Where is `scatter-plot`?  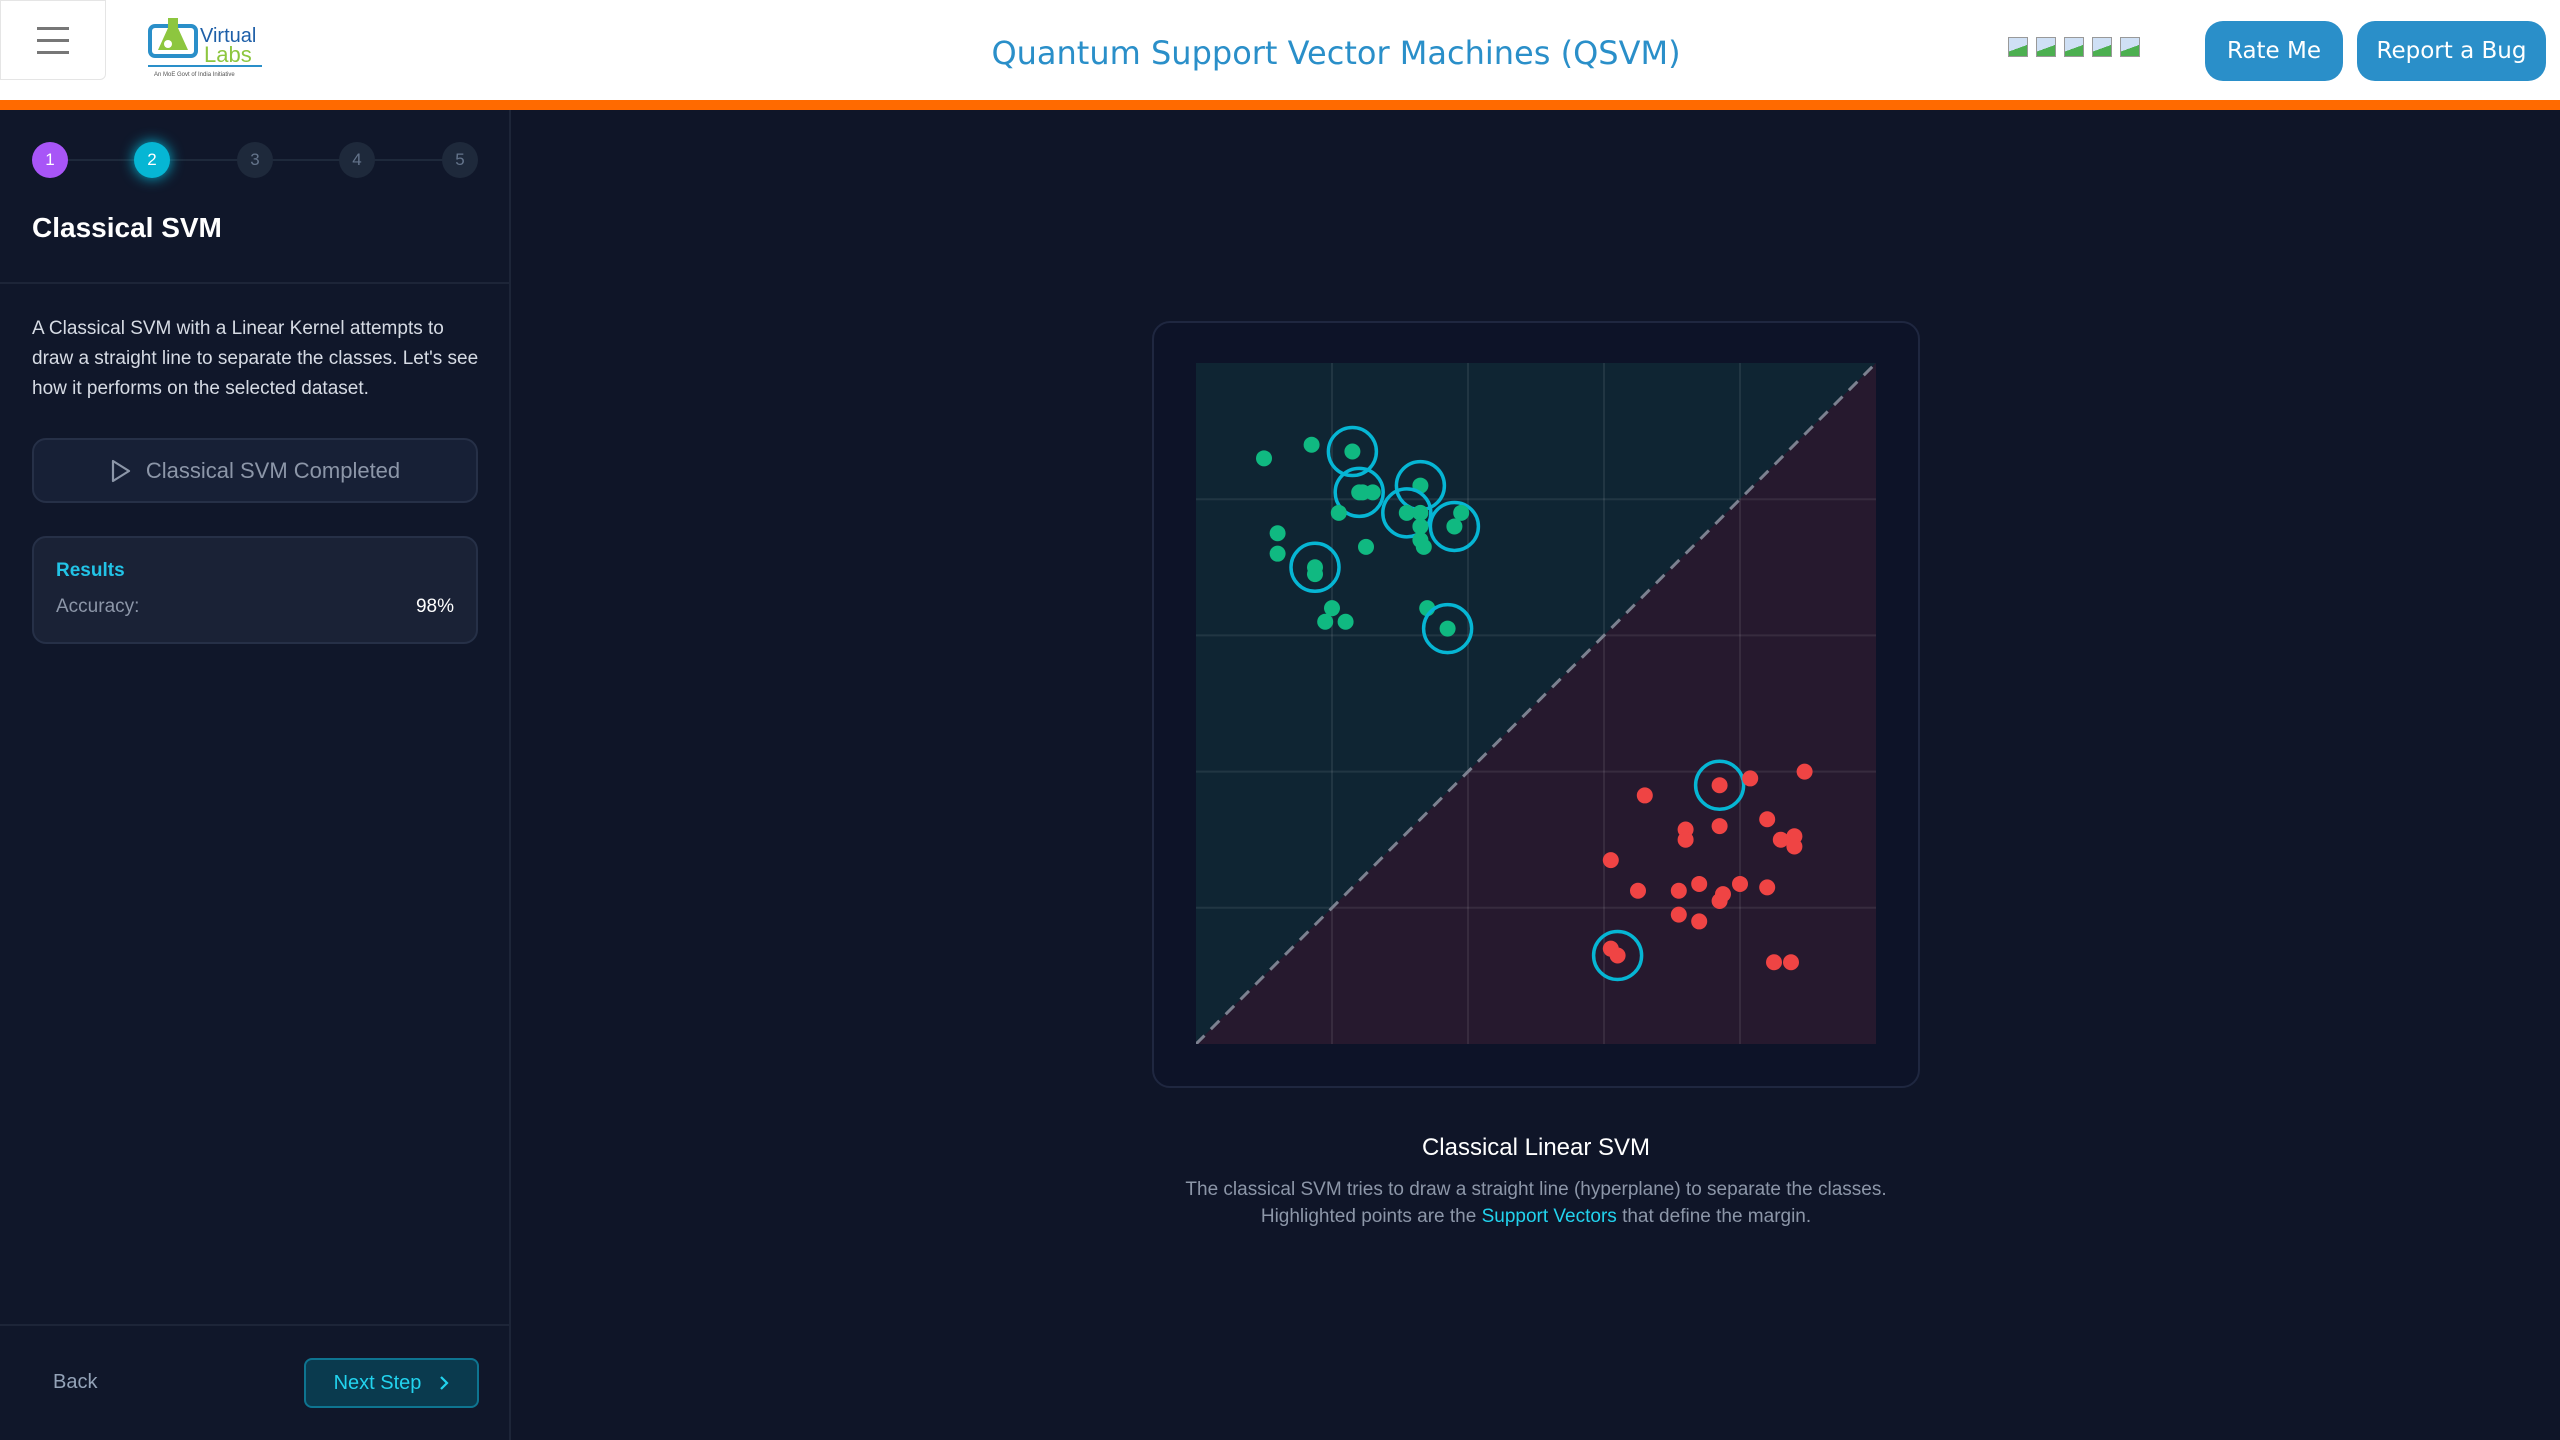
scatter-plot is located at coordinates (1536, 703).